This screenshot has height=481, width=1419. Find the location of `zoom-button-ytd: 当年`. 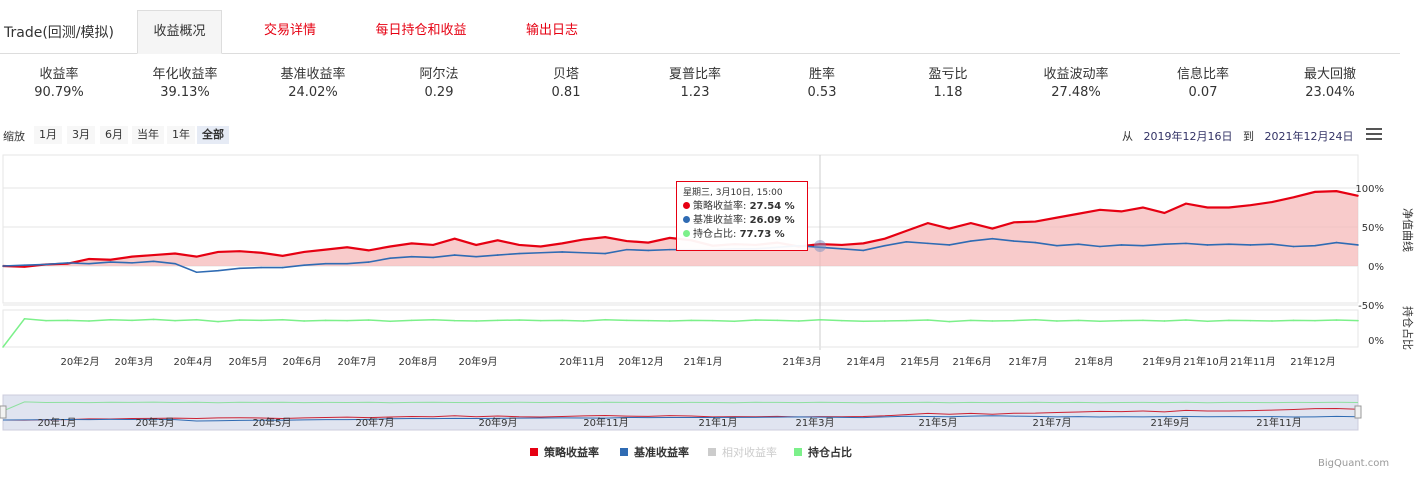

zoom-button-ytd: 当年 is located at coordinates (148, 135).